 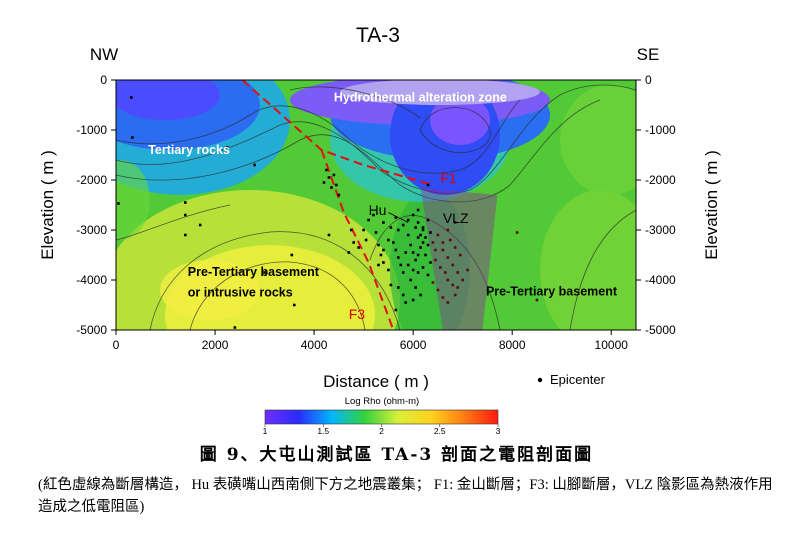 What do you see at coordinates (378, 210) in the screenshot?
I see `annotation-label: Hu` at bounding box center [378, 210].